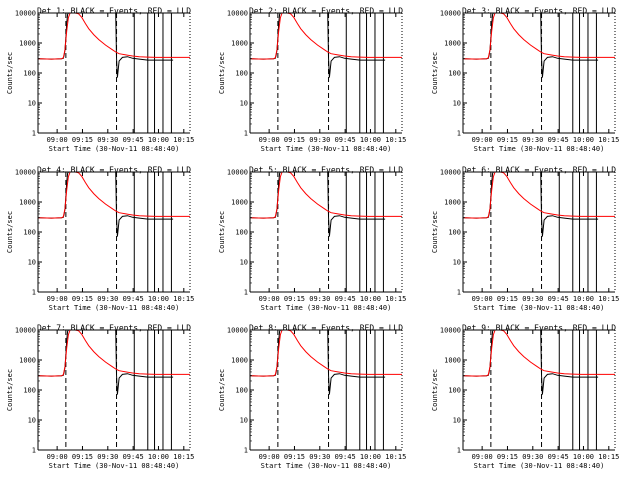  Describe the element at coordinates (539, 11) in the screenshot. I see `panel-title: Det 3: BLACK = Events, RED = LLD` at that location.